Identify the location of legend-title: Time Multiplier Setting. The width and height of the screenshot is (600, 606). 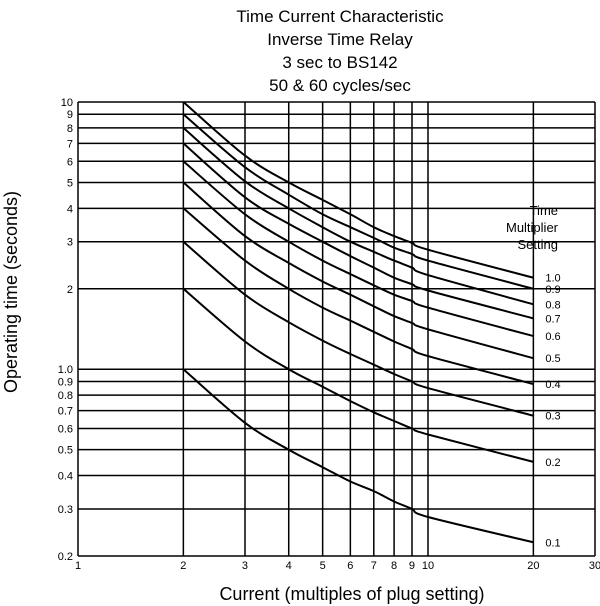
(532, 227).